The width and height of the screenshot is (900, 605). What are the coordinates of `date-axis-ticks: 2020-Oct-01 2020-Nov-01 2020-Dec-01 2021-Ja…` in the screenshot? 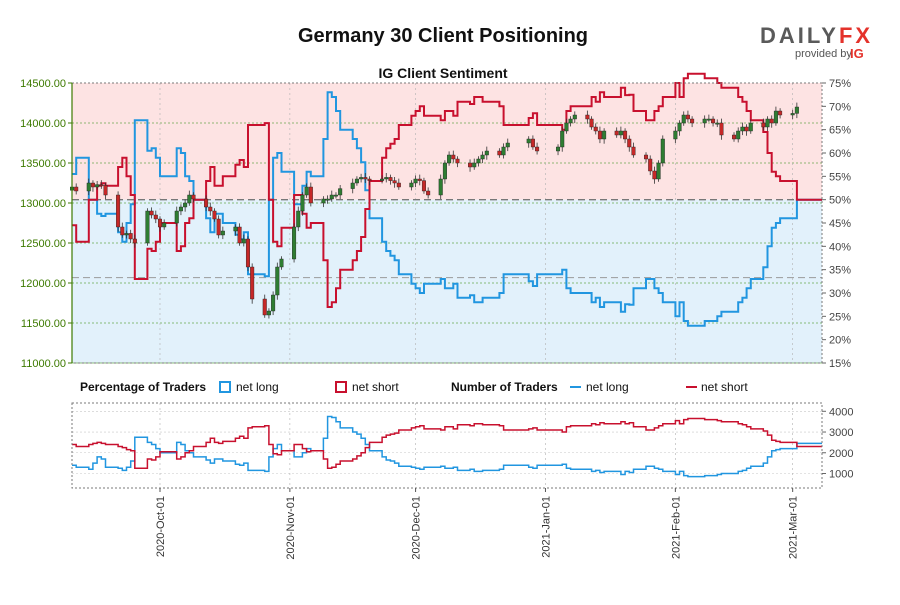 It's located at (477, 524).